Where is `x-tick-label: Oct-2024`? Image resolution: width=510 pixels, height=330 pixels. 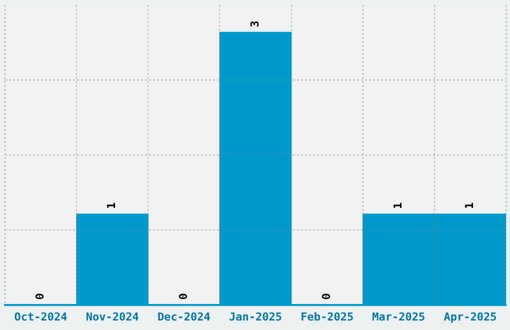 x-tick-label: Oct-2024 is located at coordinates (41, 317).